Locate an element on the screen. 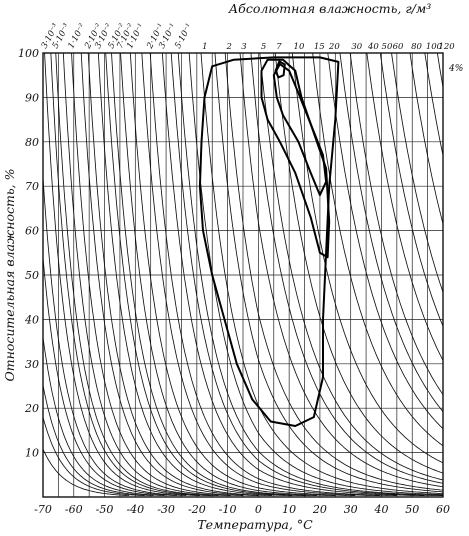  y-tick-label: 60 is located at coordinates (32, 231).